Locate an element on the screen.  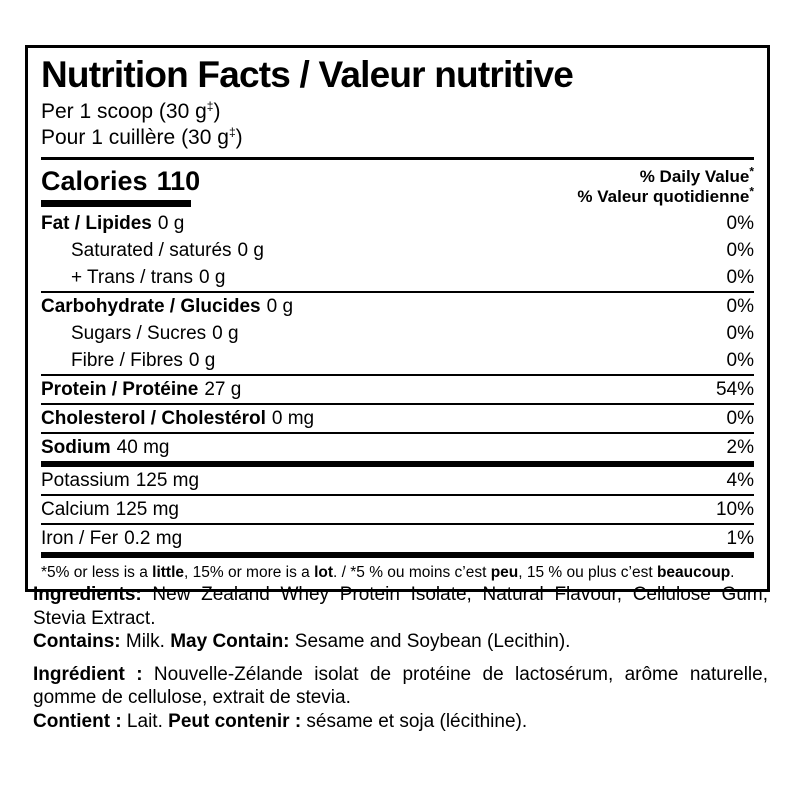
panel-title: Nutrition Facts / Valeur nutritive is located at coordinates (307, 74).